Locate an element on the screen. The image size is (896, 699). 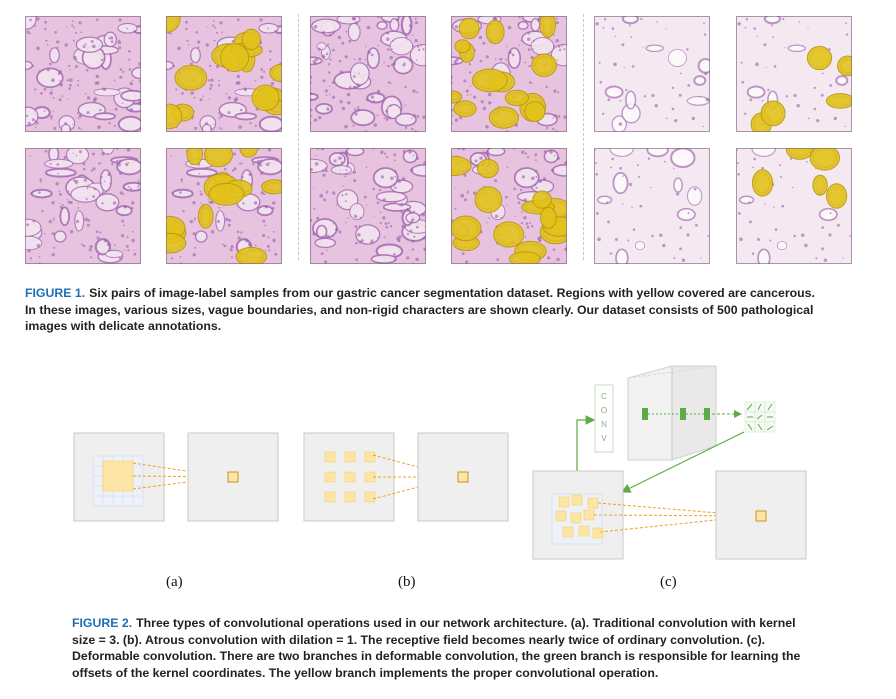
panel-b-atrous-convolution is located at coordinates (406, 477).